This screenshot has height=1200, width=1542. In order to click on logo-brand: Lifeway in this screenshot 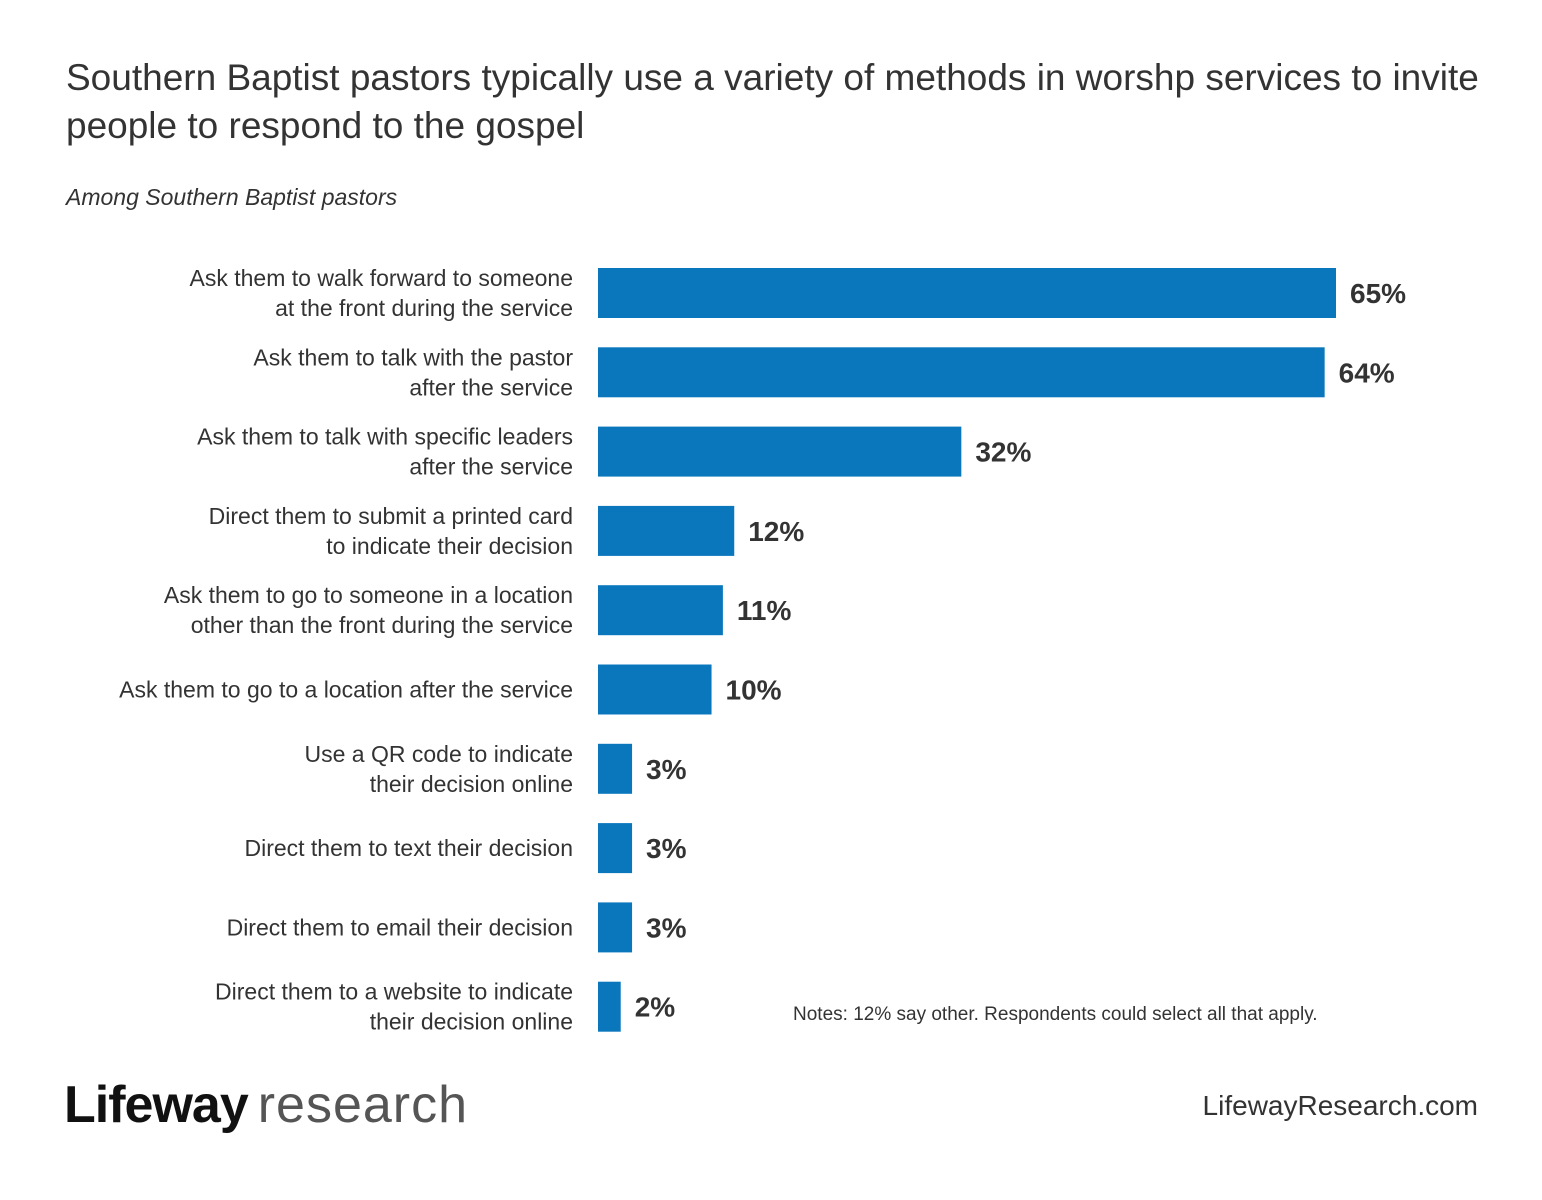, I will do `click(156, 1105)`.